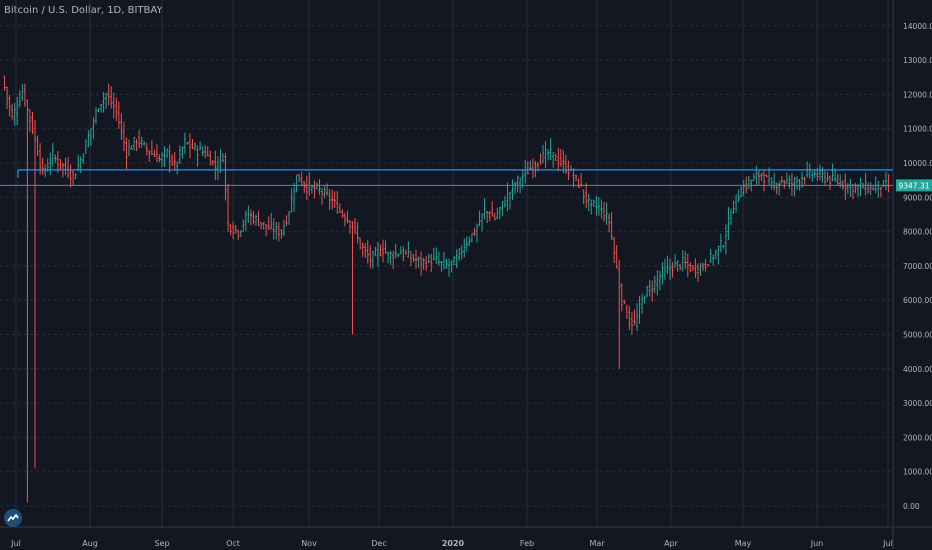 The width and height of the screenshot is (932, 550). What do you see at coordinates (743, 543) in the screenshot?
I see `x-tick-label: May` at bounding box center [743, 543].